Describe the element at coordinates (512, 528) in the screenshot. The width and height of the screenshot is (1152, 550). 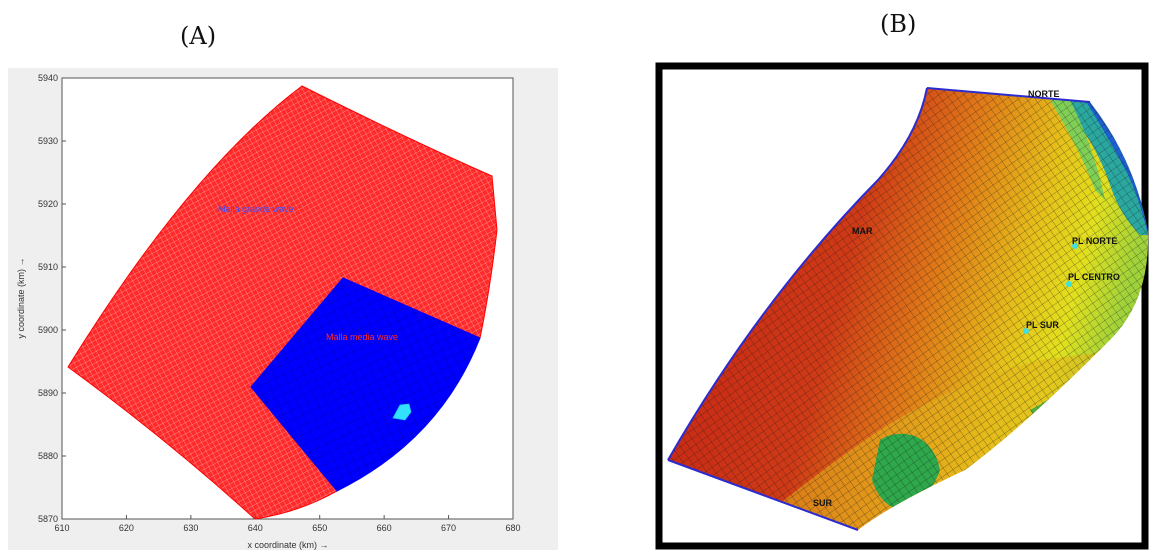
I see `x-tick-label: 680` at that location.